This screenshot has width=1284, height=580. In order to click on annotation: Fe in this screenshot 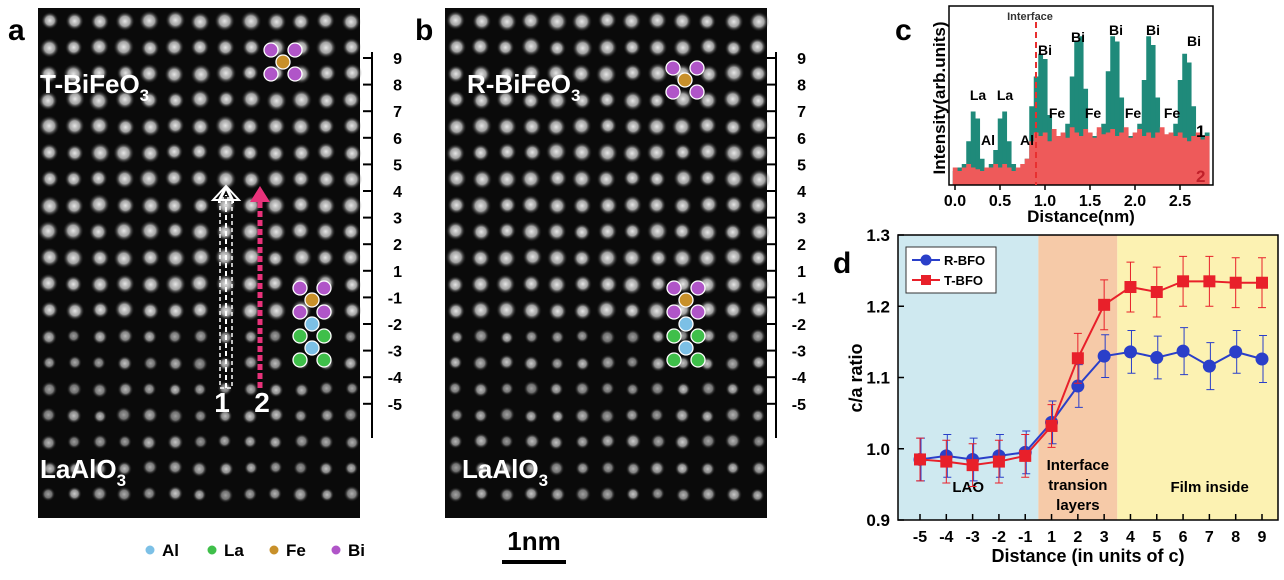, I will do `click(1057, 113)`.